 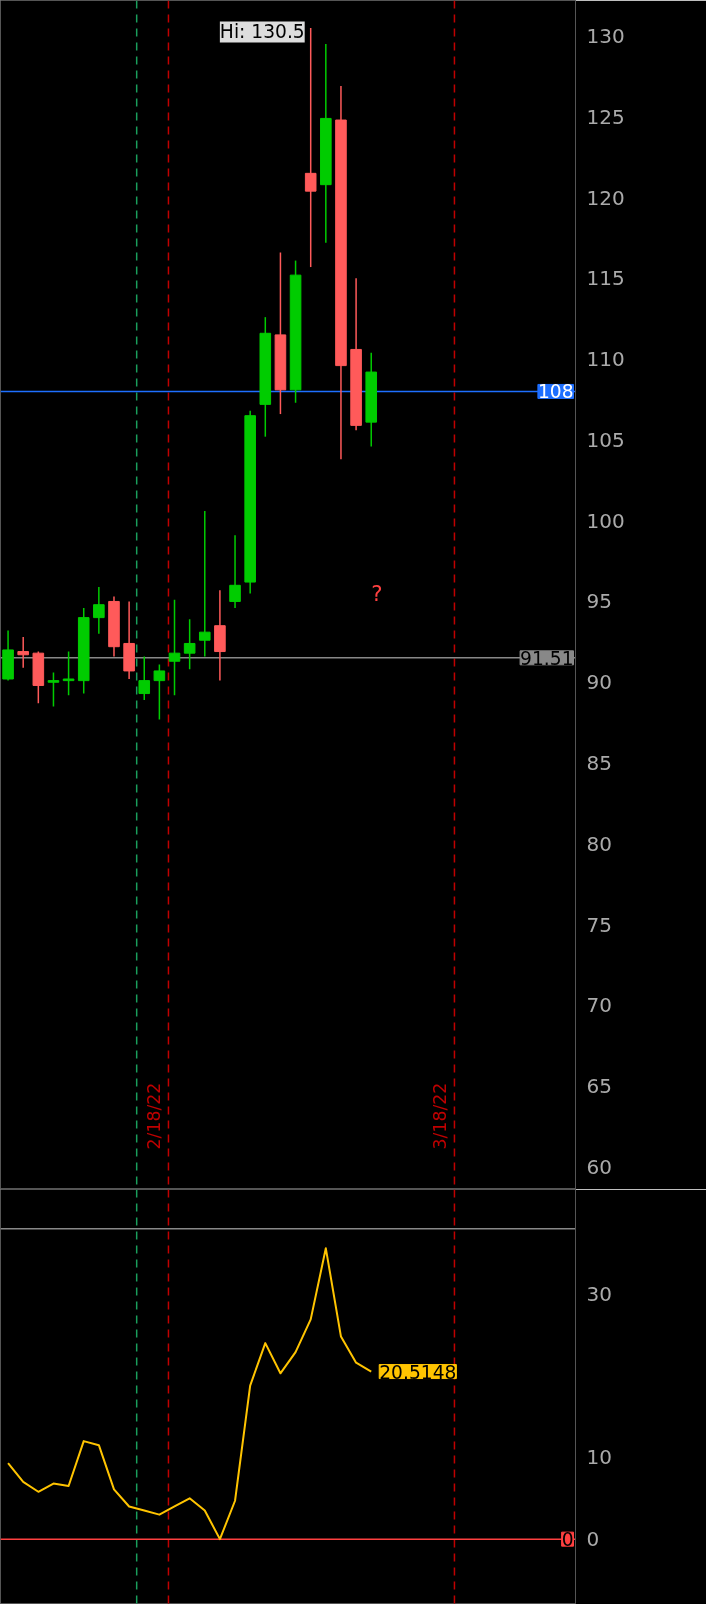 I want to click on ref-line-label: 91.51, so click(x=547, y=658).